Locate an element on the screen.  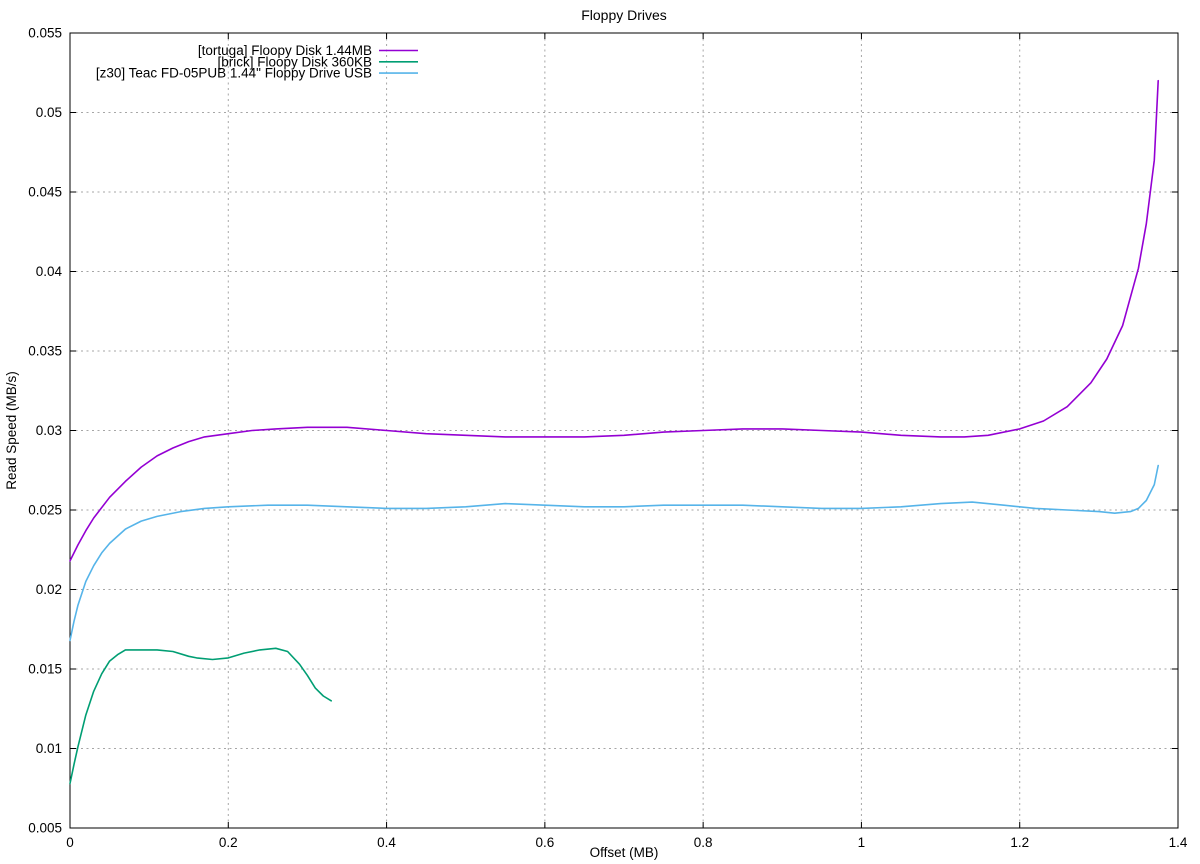
legend-label-tortuga: [tortuga] Floopy Disk 1.44MB is located at coordinates (285, 50).